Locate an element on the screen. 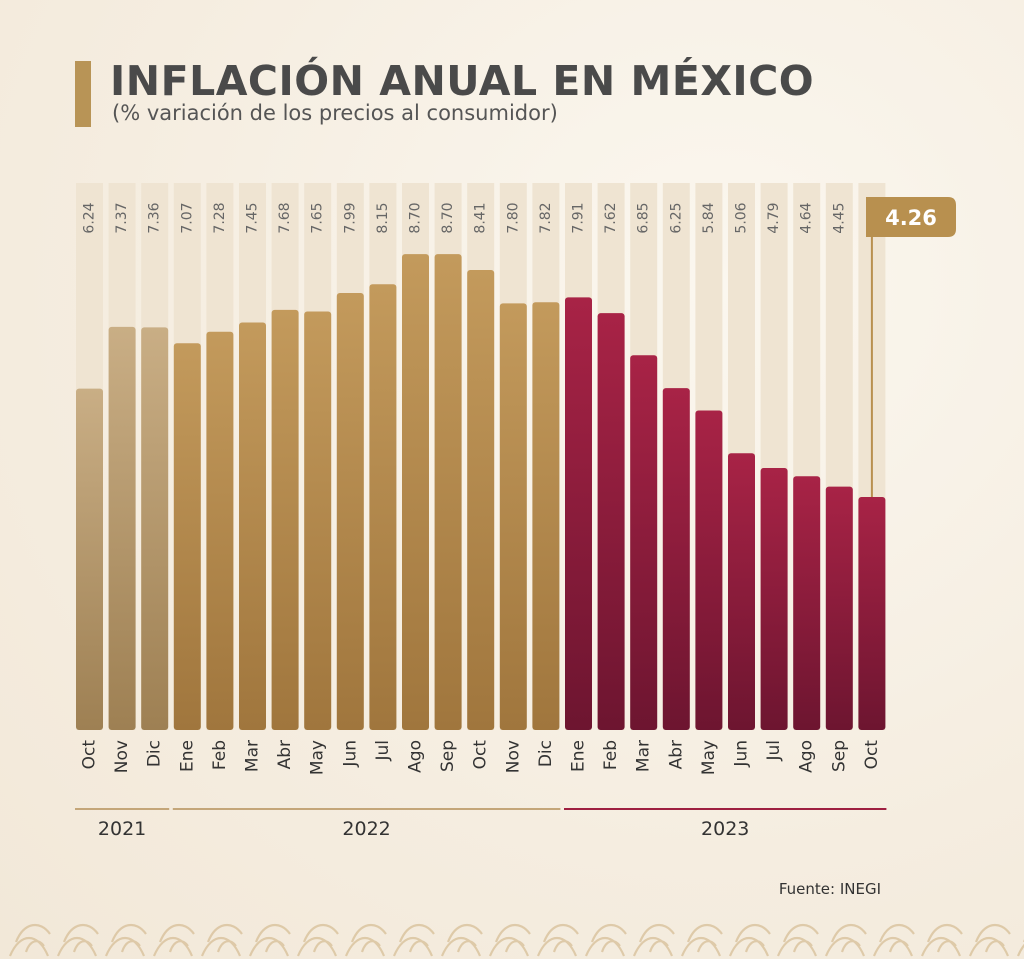 This screenshot has height=959, width=1024. value-label: 5.84 is located at coordinates (709, 217).